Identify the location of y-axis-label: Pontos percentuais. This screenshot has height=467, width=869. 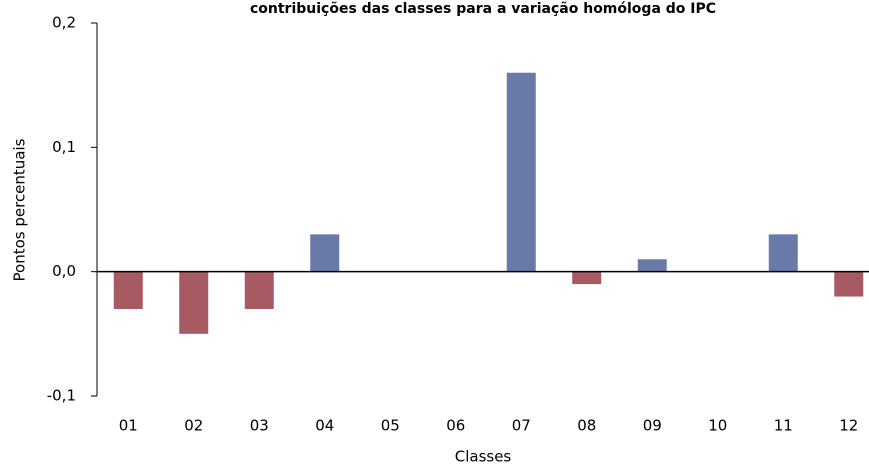
(20, 209).